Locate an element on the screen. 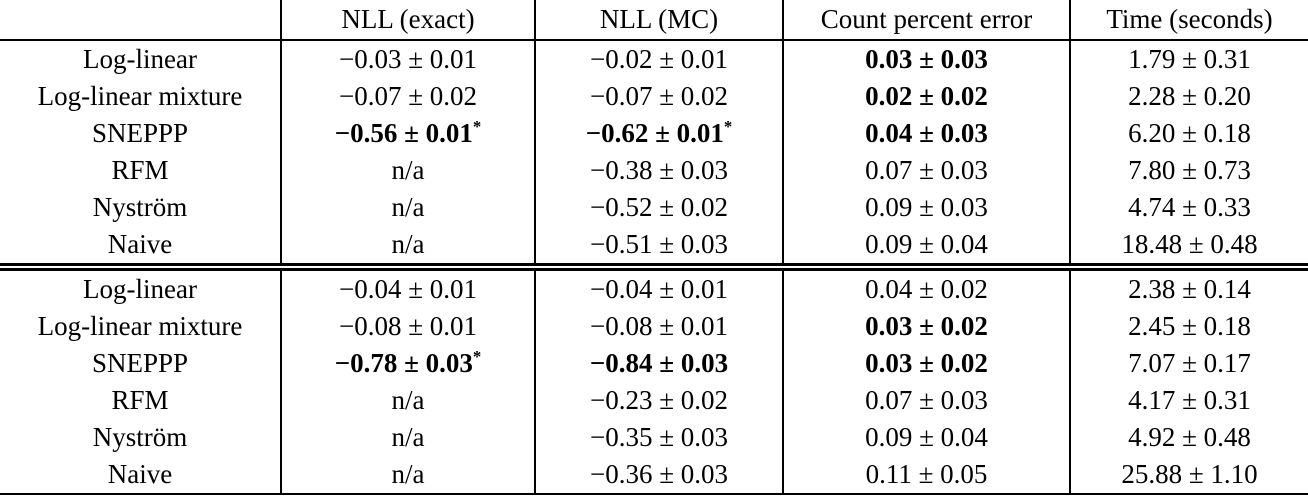  table-cell: 0.03 ± 0.02 is located at coordinates (926, 363).